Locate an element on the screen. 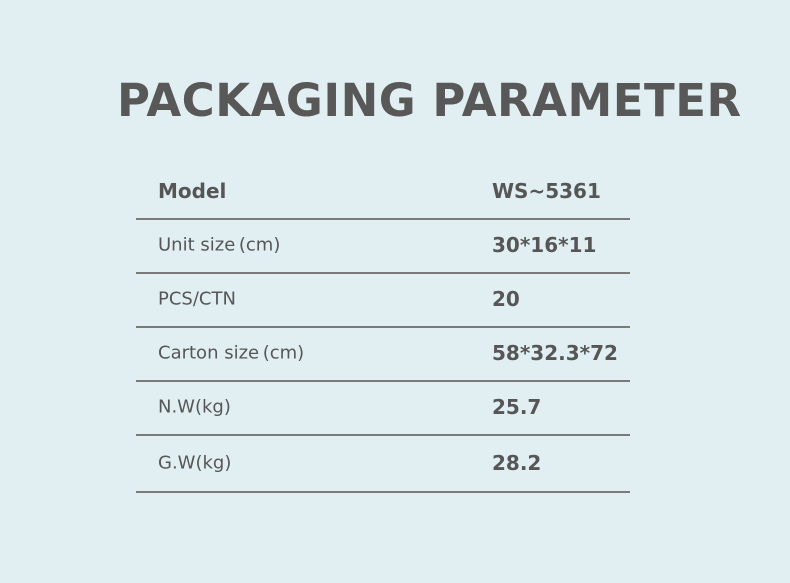 The width and height of the screenshot is (790, 583). row-label: G.W(kg) is located at coordinates (195, 462).